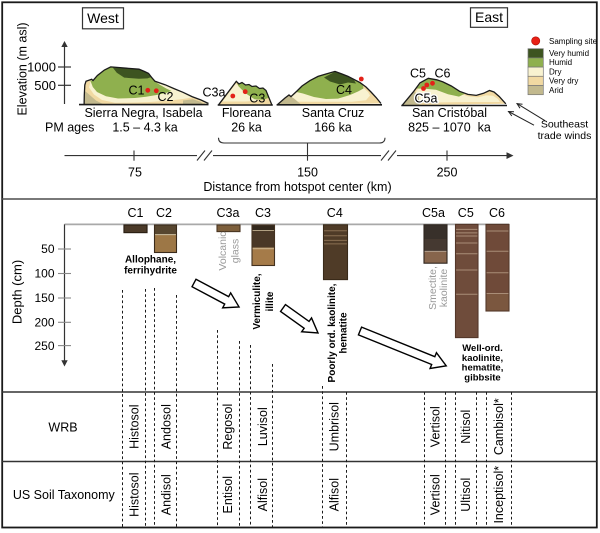  I want to click on svg-text: Very humid, so click(569, 53).